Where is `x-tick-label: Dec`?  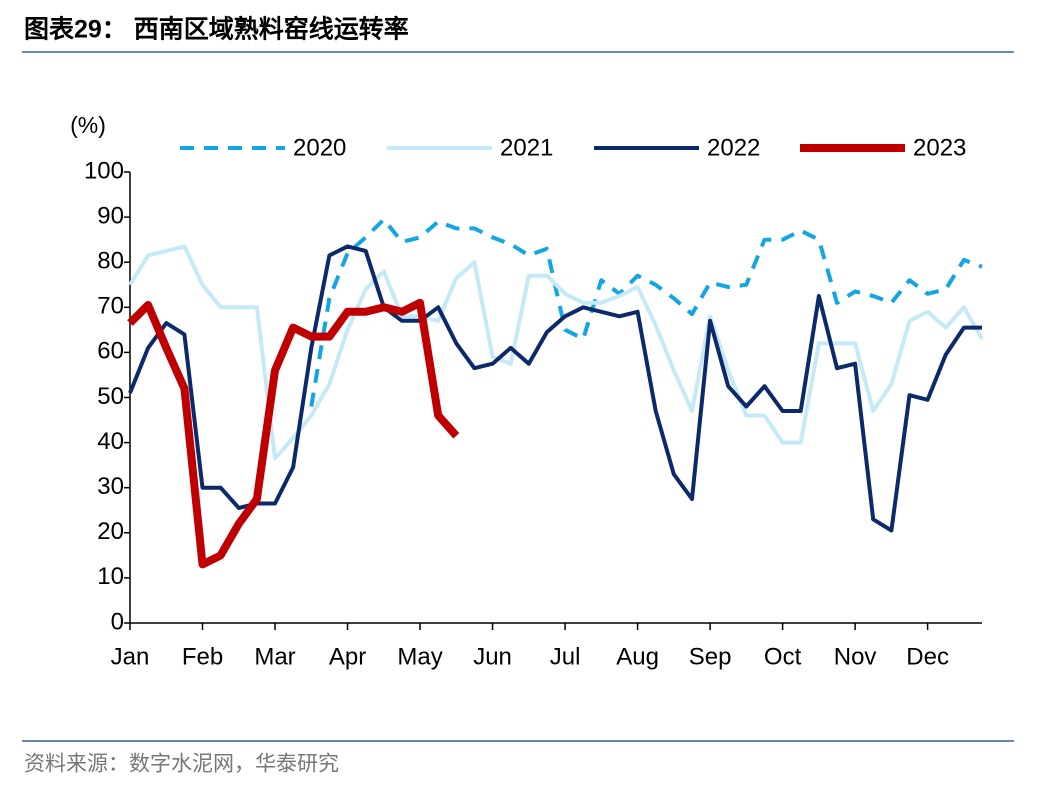
x-tick-label: Dec is located at coordinates (927, 656).